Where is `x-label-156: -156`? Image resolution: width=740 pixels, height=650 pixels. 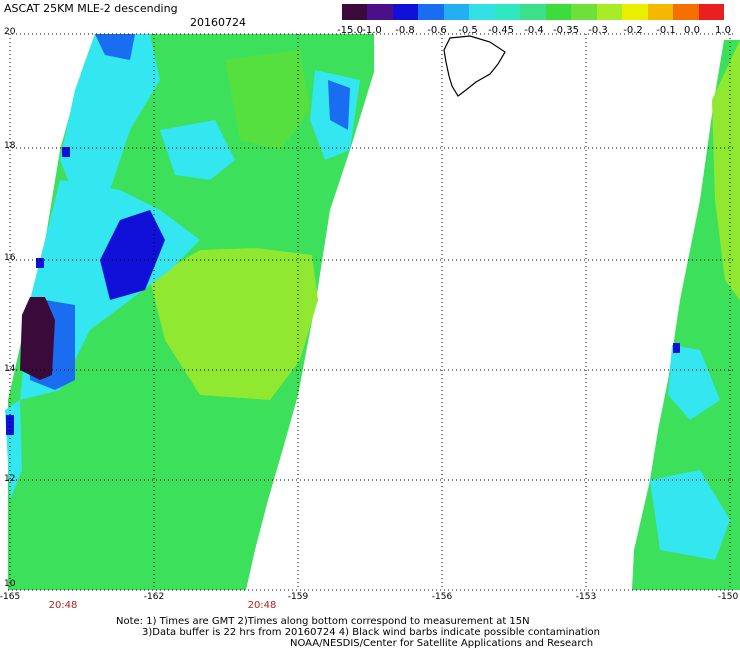 x-label-156: -156 is located at coordinates (442, 597).